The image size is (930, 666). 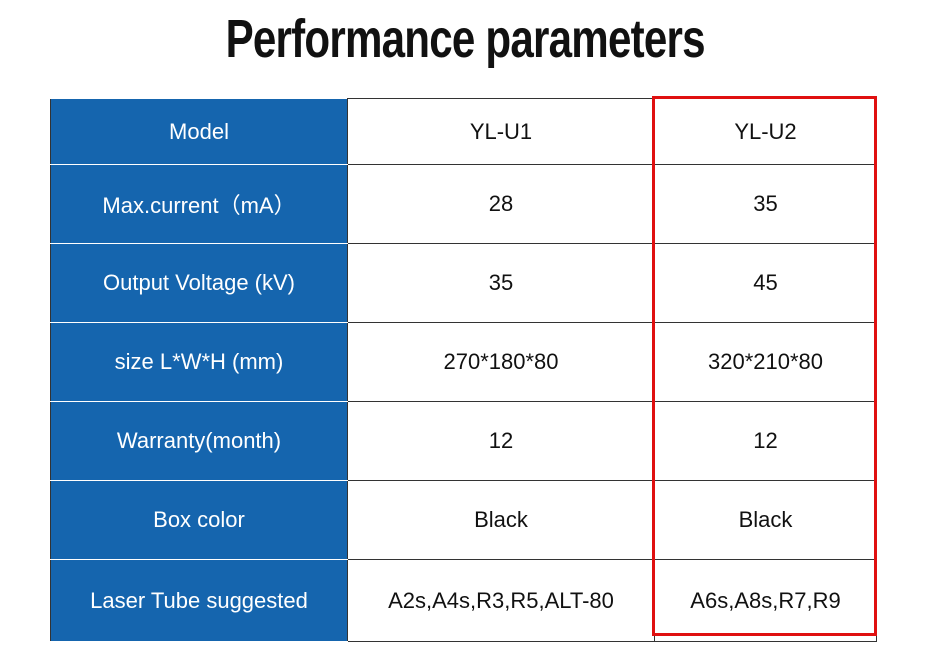 What do you see at coordinates (501, 131) in the screenshot?
I see `cell: YL-U1` at bounding box center [501, 131].